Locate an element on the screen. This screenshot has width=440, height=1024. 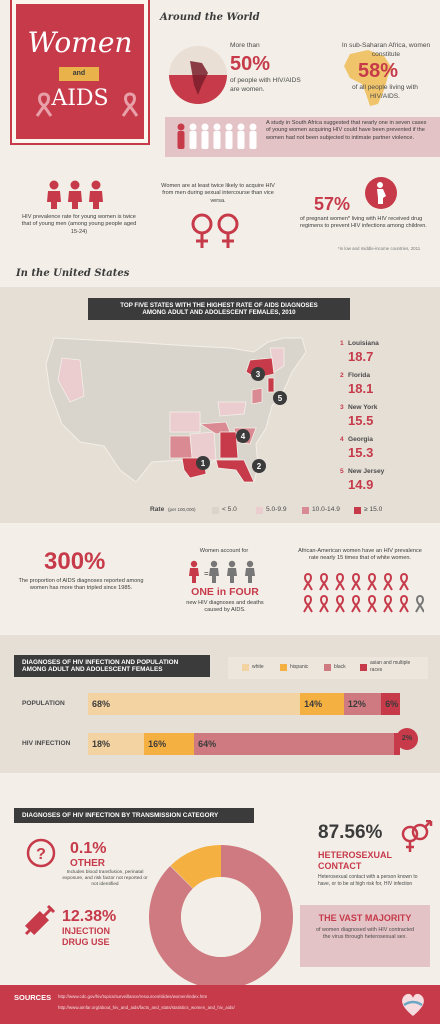
title-aids: AIDS is located at coordinates (80, 98).